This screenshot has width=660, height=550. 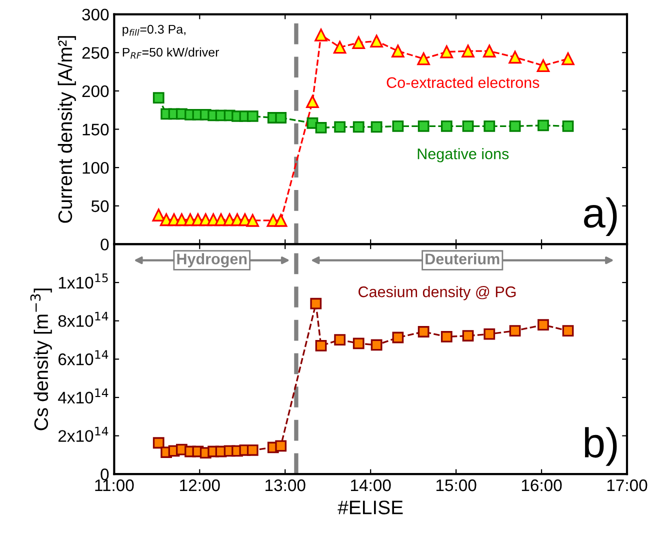 I want to click on y-axis-title: Cs density [m$^{−3}$], so click(x=41, y=359).